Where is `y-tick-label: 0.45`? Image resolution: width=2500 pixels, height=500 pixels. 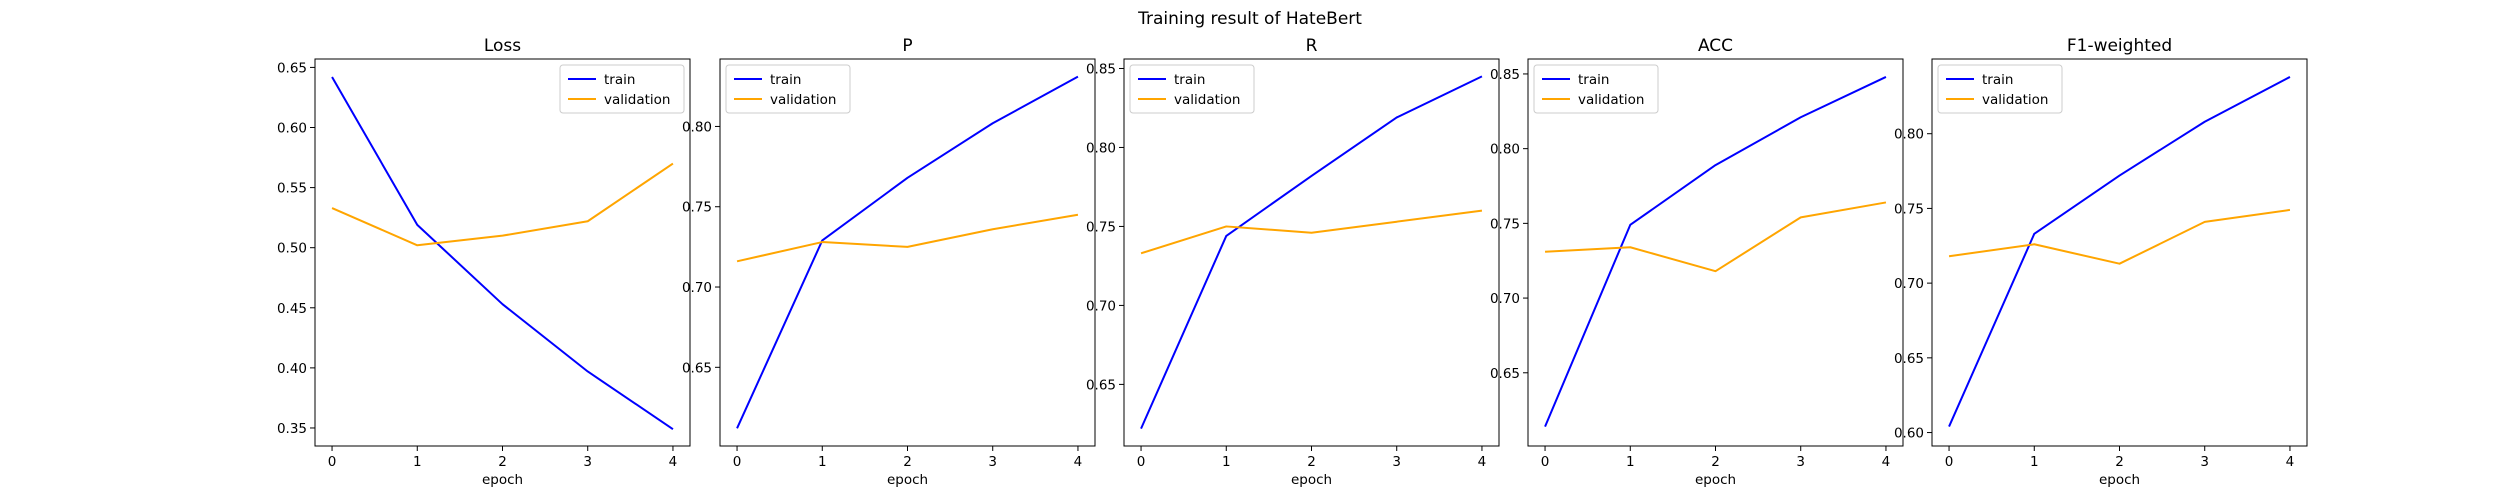 y-tick-label: 0.45 is located at coordinates (292, 309).